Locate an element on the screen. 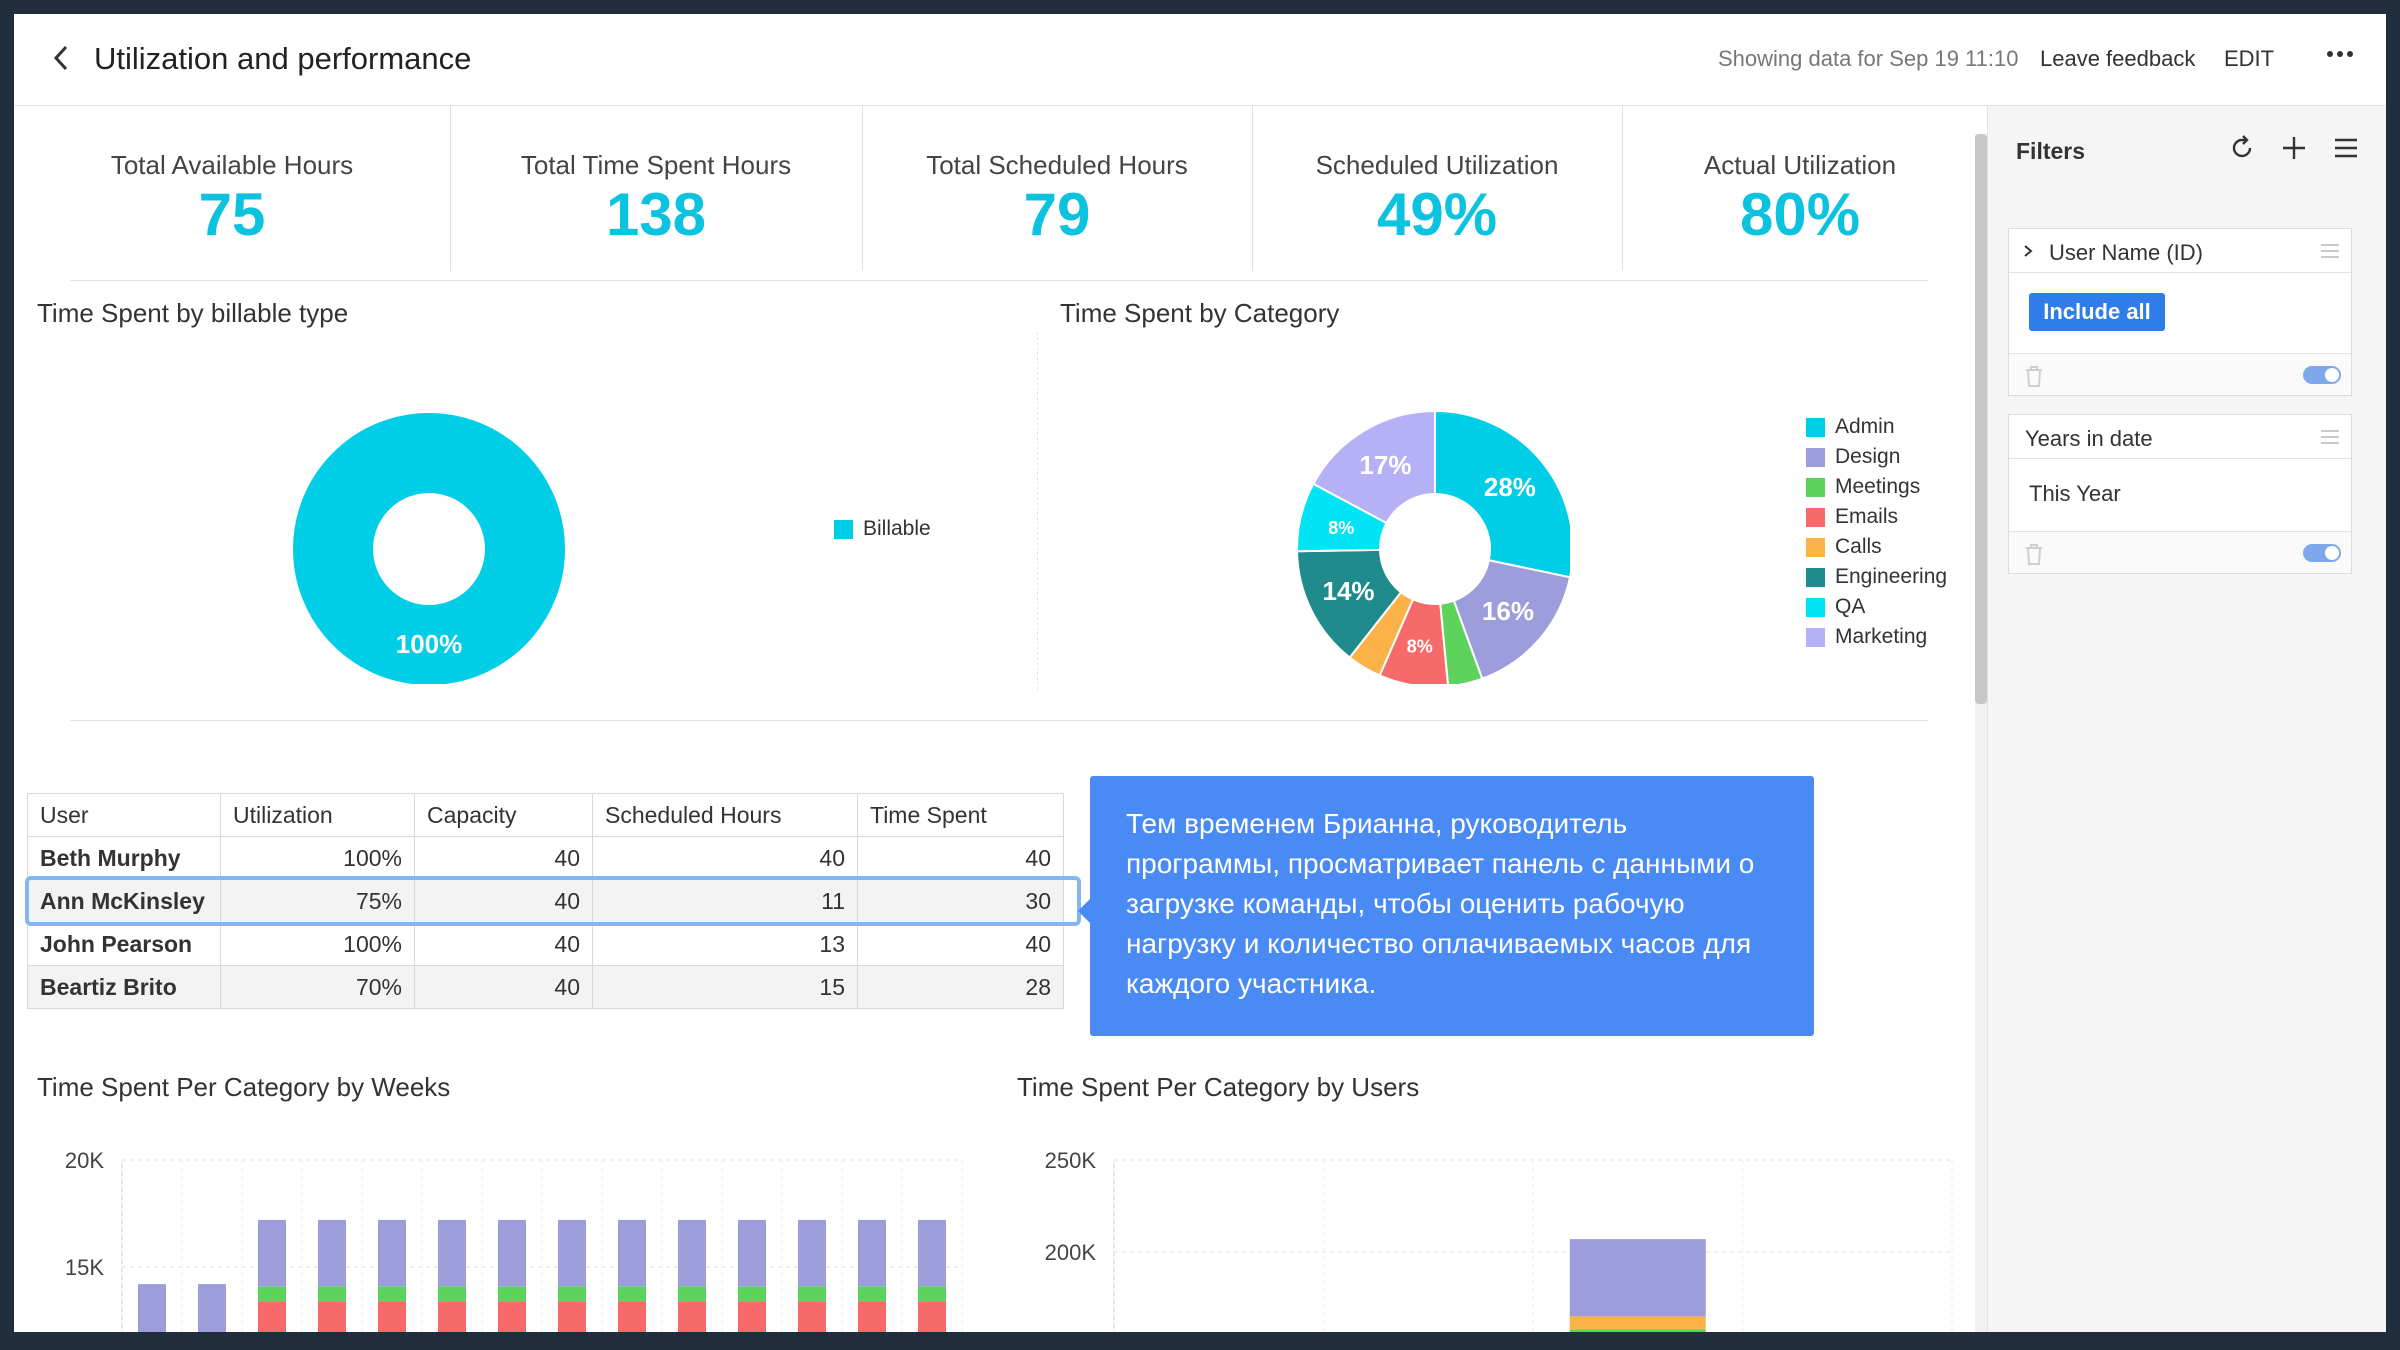 This screenshot has width=2400, height=1350. legend-item-calls: Calls is located at coordinates (1876, 547).